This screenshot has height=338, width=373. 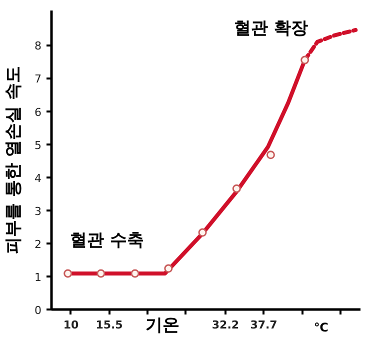 What do you see at coordinates (38, 310) in the screenshot?
I see `y-tick-label: 0` at bounding box center [38, 310].